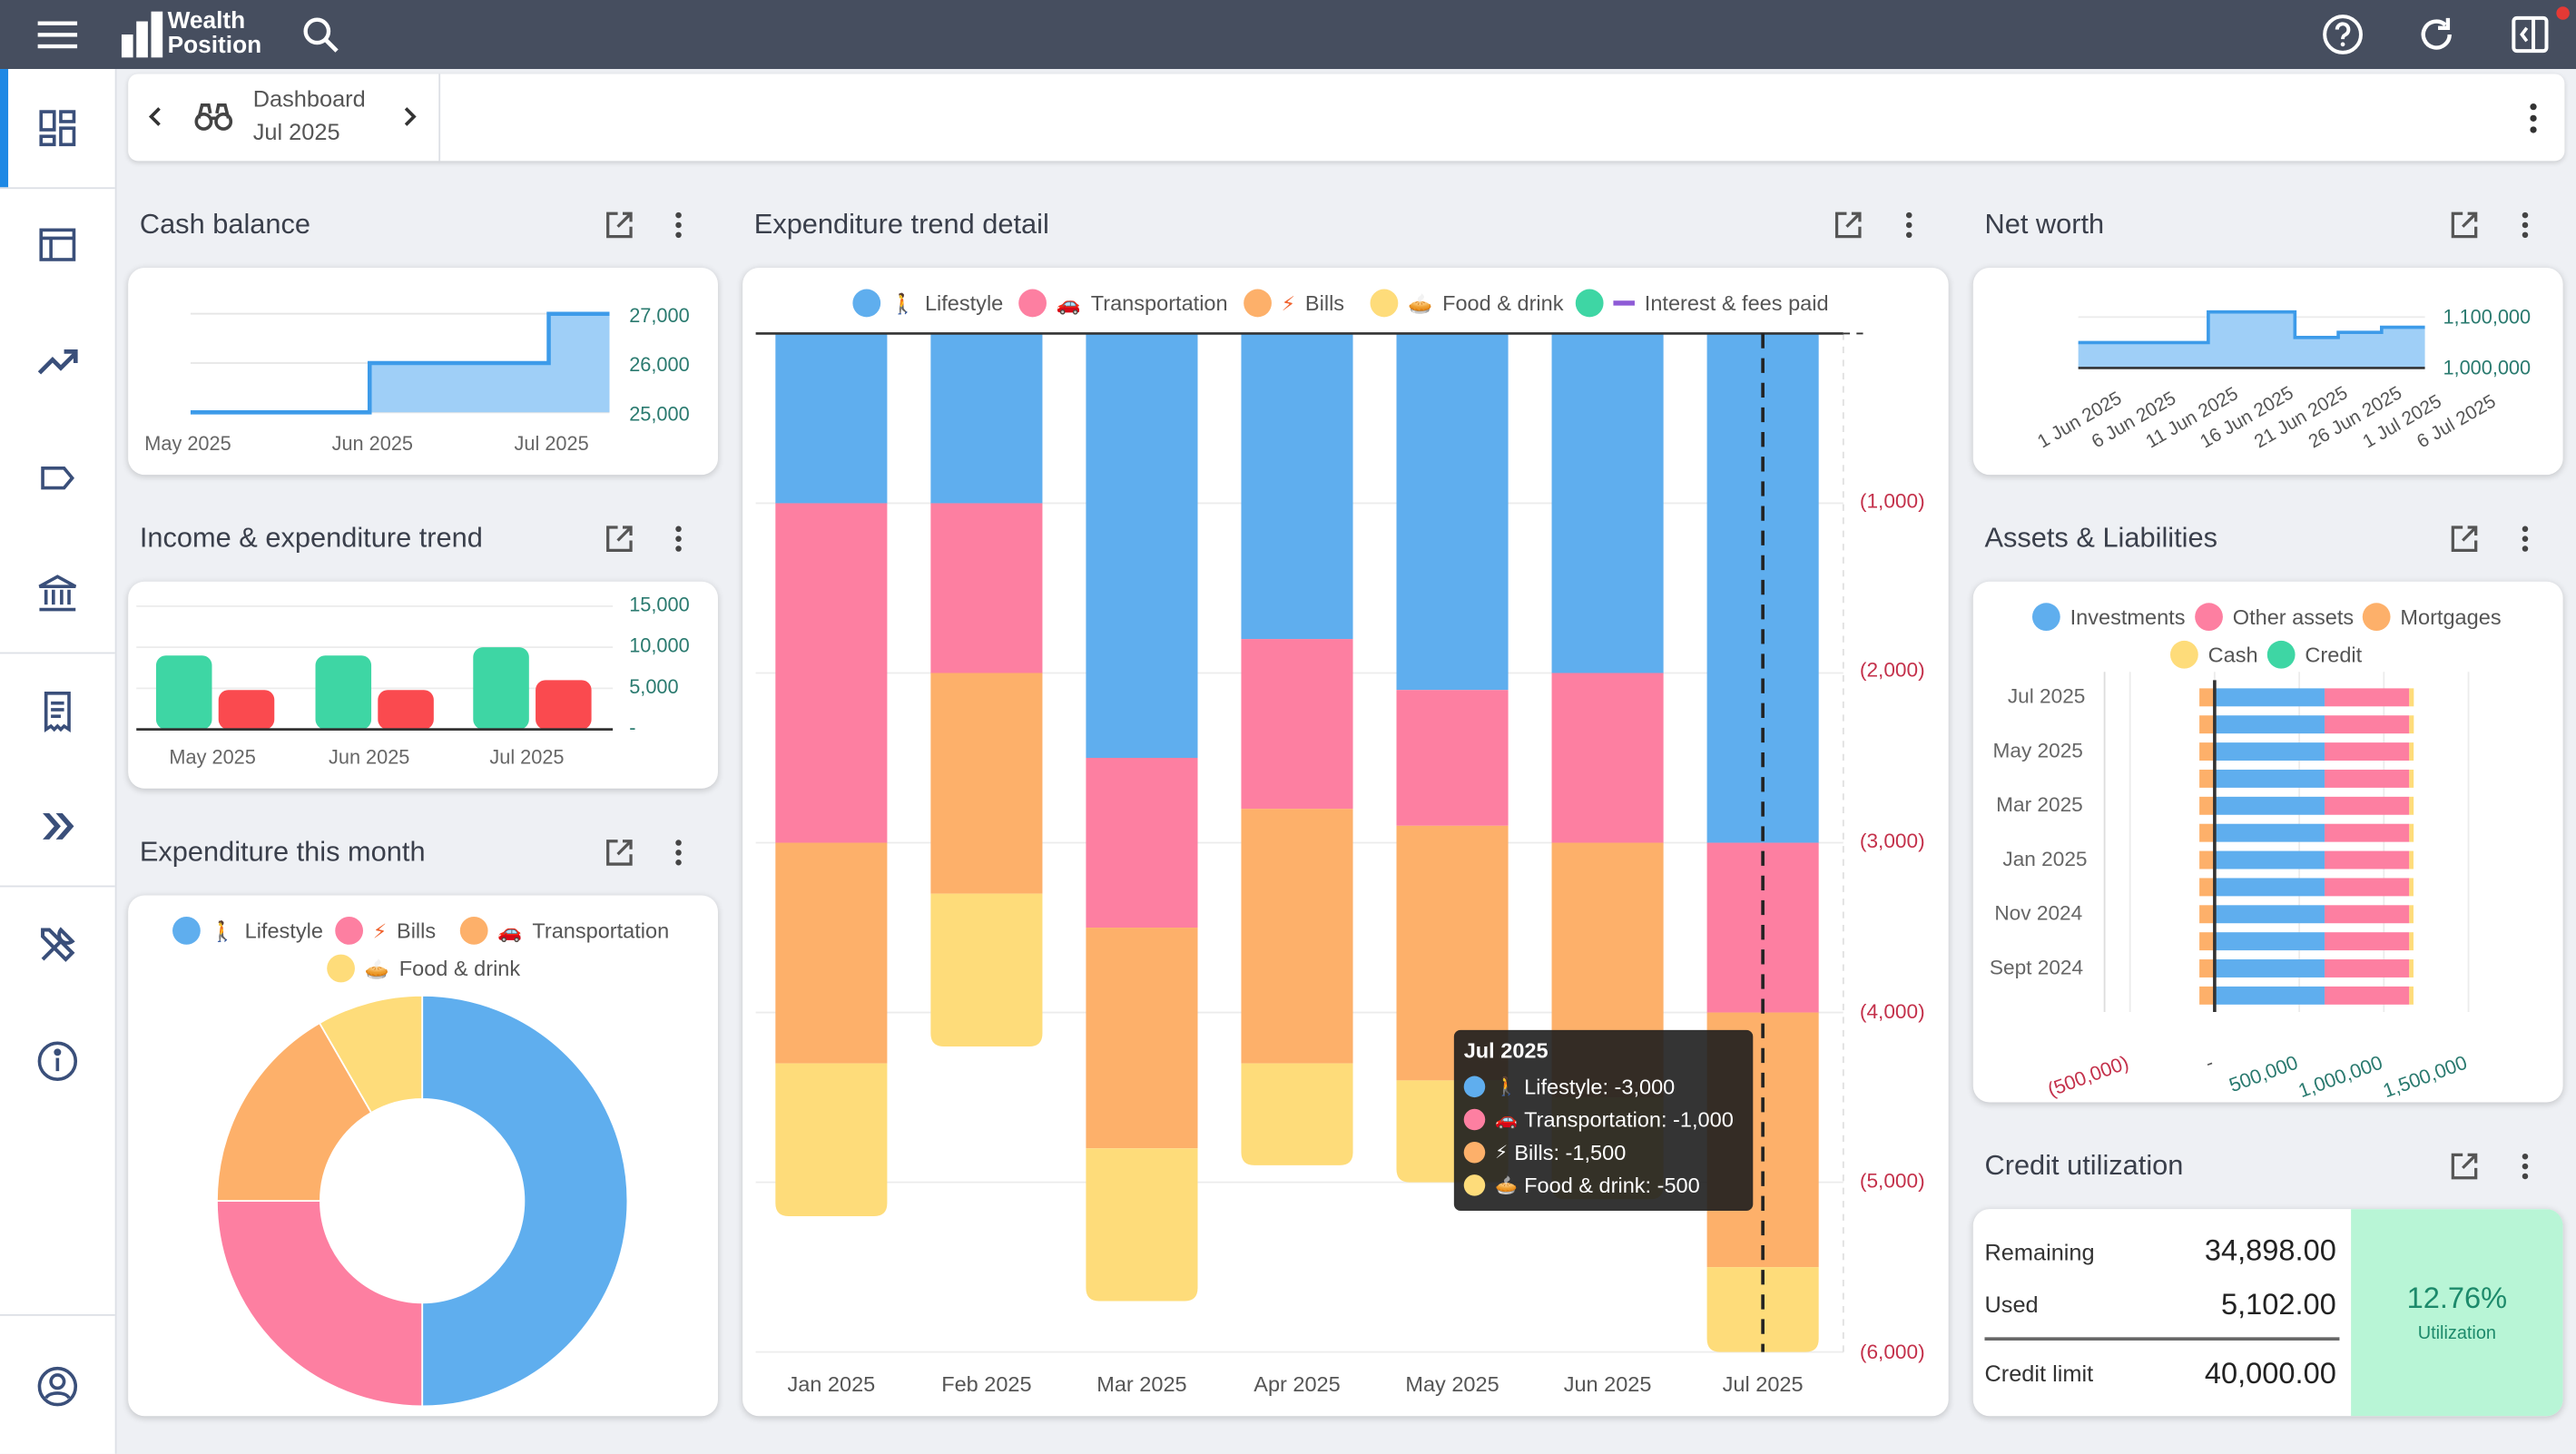 The image size is (2576, 1454). I want to click on income-expenditure-open-icon, so click(619, 539).